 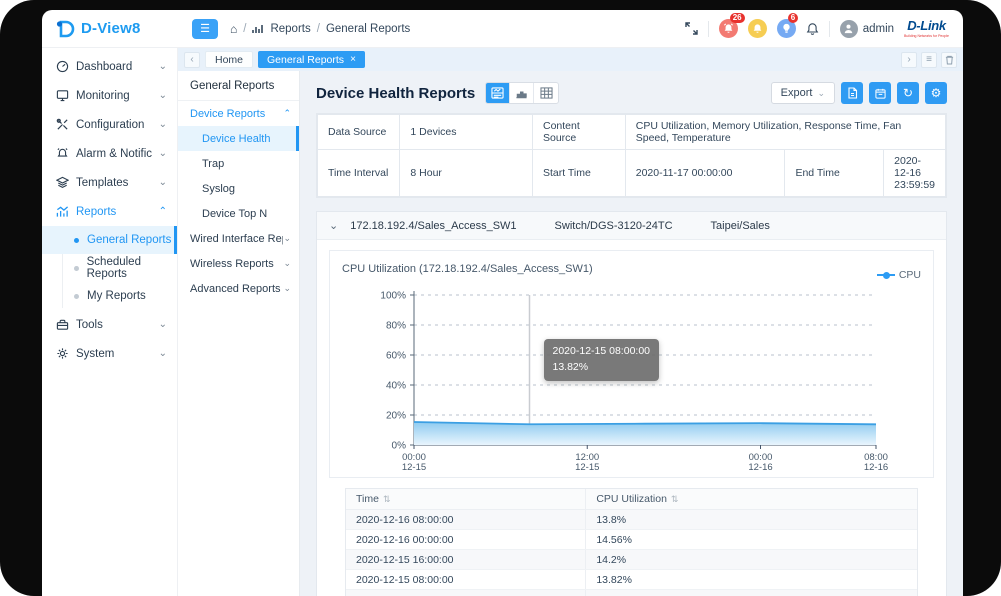 What do you see at coordinates (109, 182) in the screenshot?
I see `sidebar-item-templates: Templates ⌄` at bounding box center [109, 182].